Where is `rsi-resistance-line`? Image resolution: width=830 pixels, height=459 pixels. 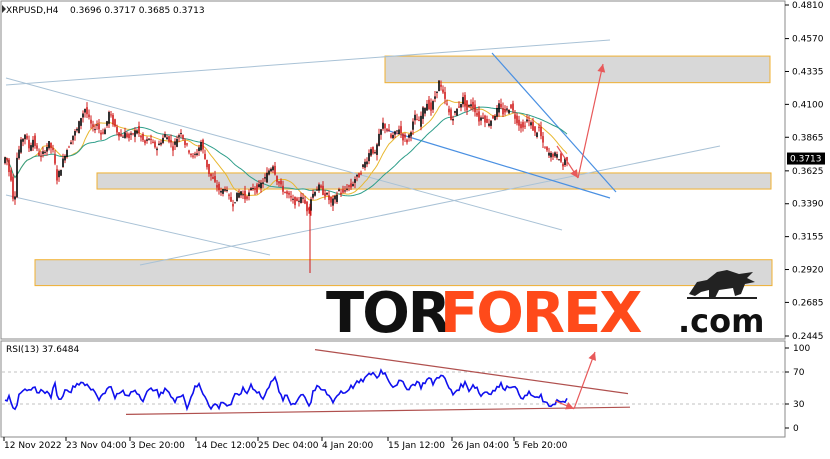 rsi-resistance-line is located at coordinates (471, 372).